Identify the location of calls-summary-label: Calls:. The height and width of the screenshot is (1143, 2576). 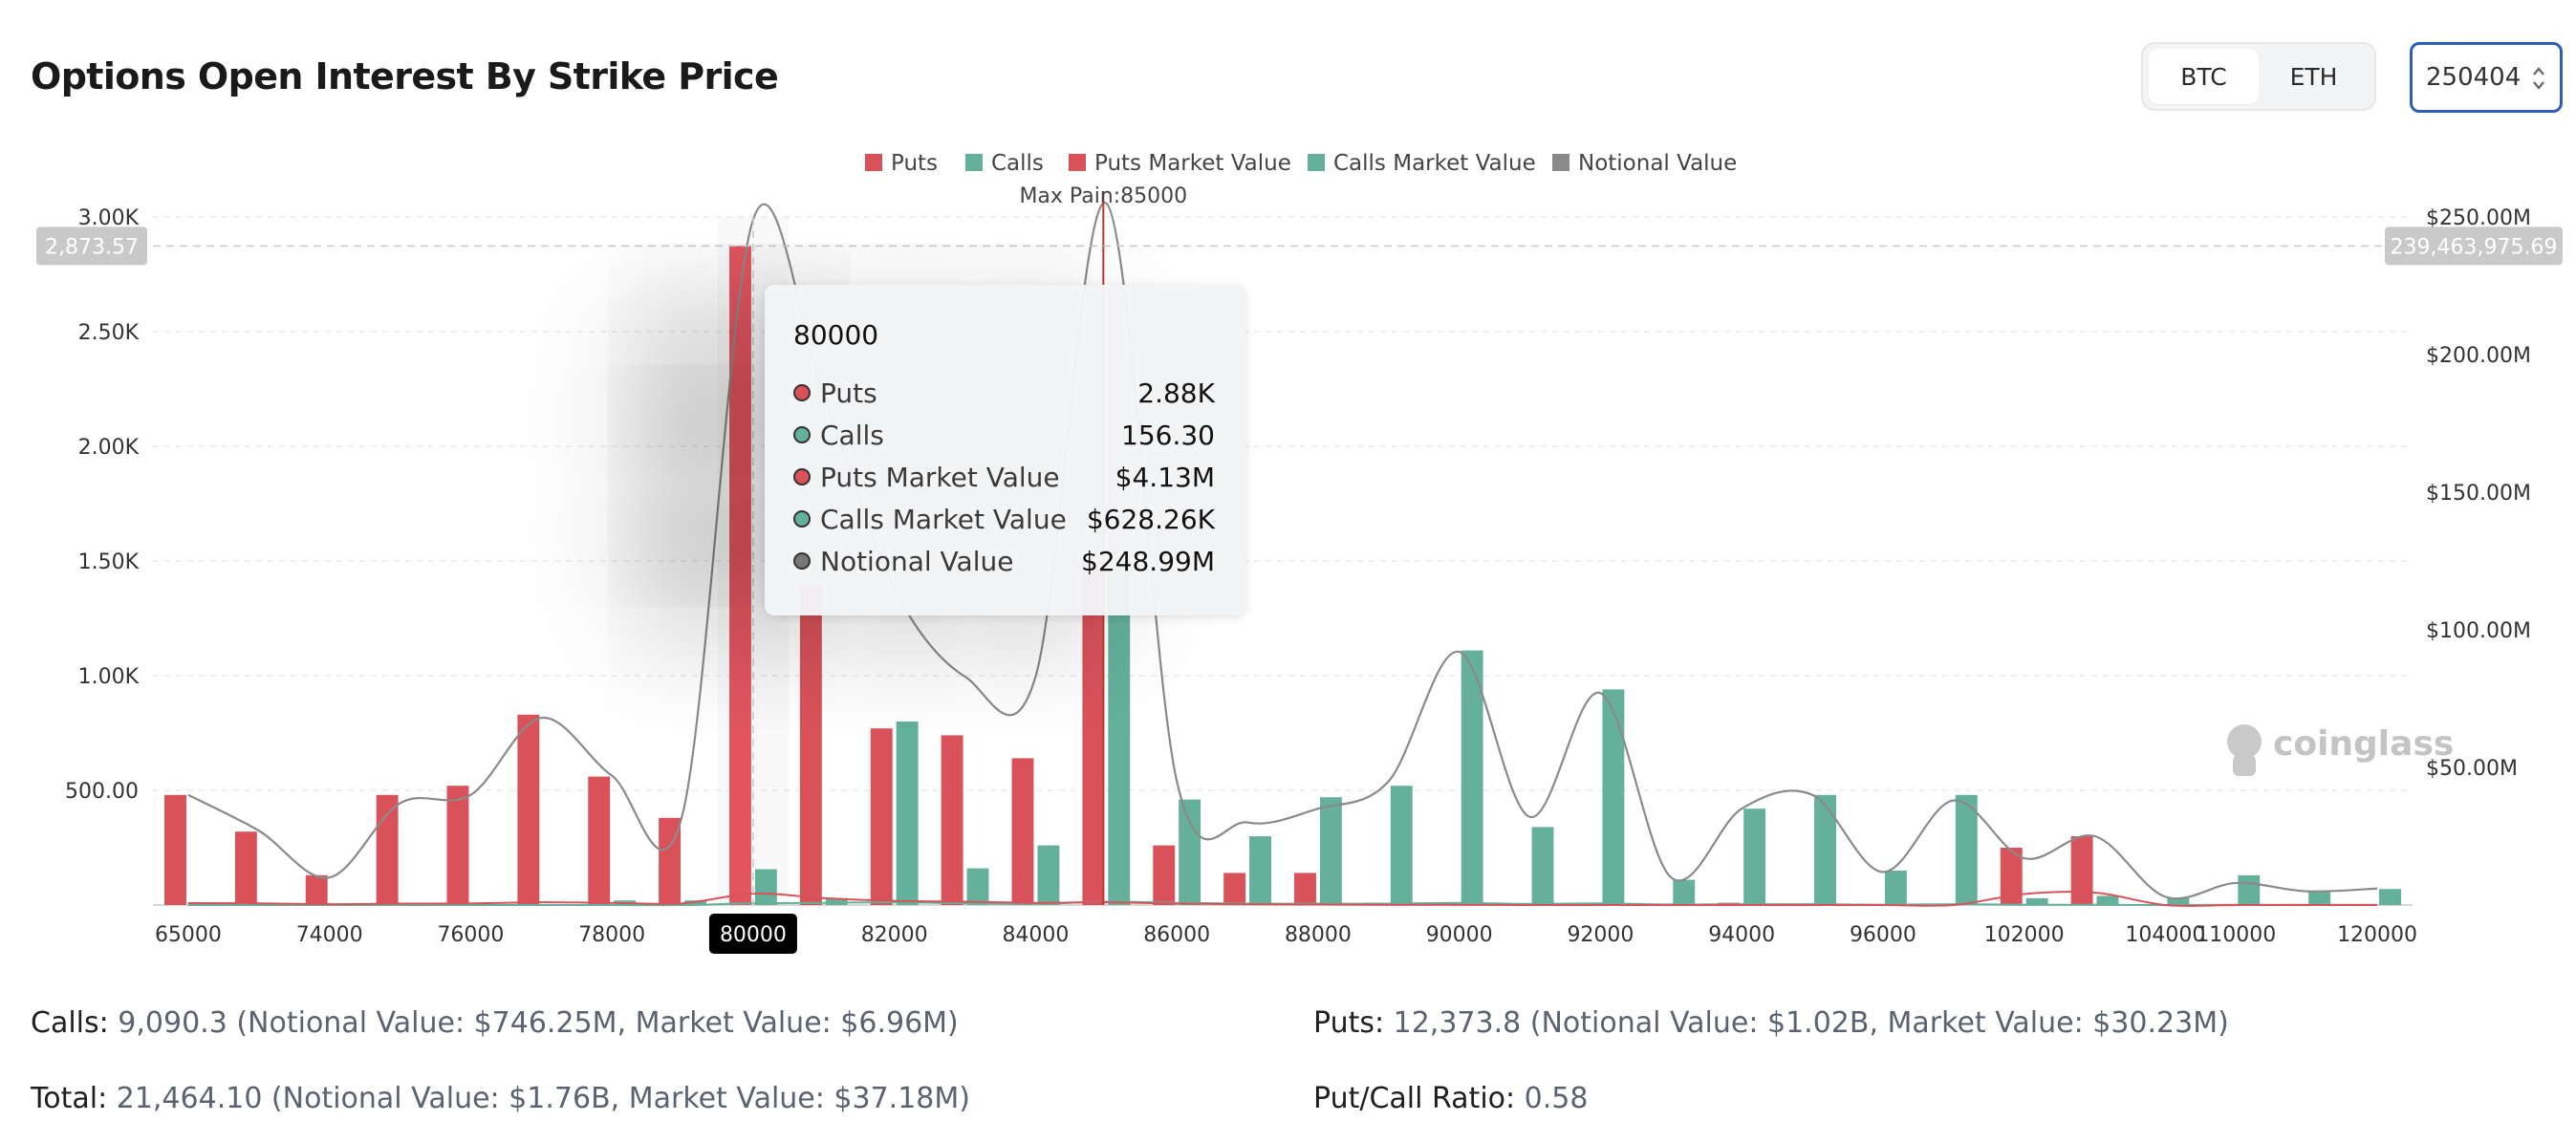
(70, 1023).